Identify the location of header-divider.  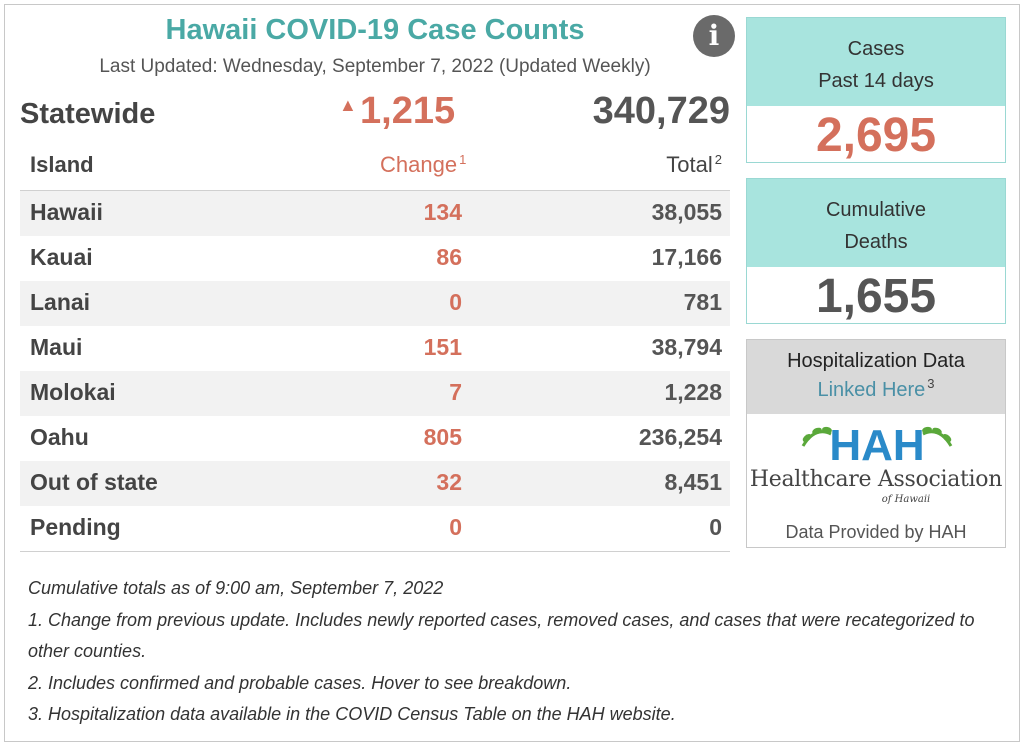
(375, 190).